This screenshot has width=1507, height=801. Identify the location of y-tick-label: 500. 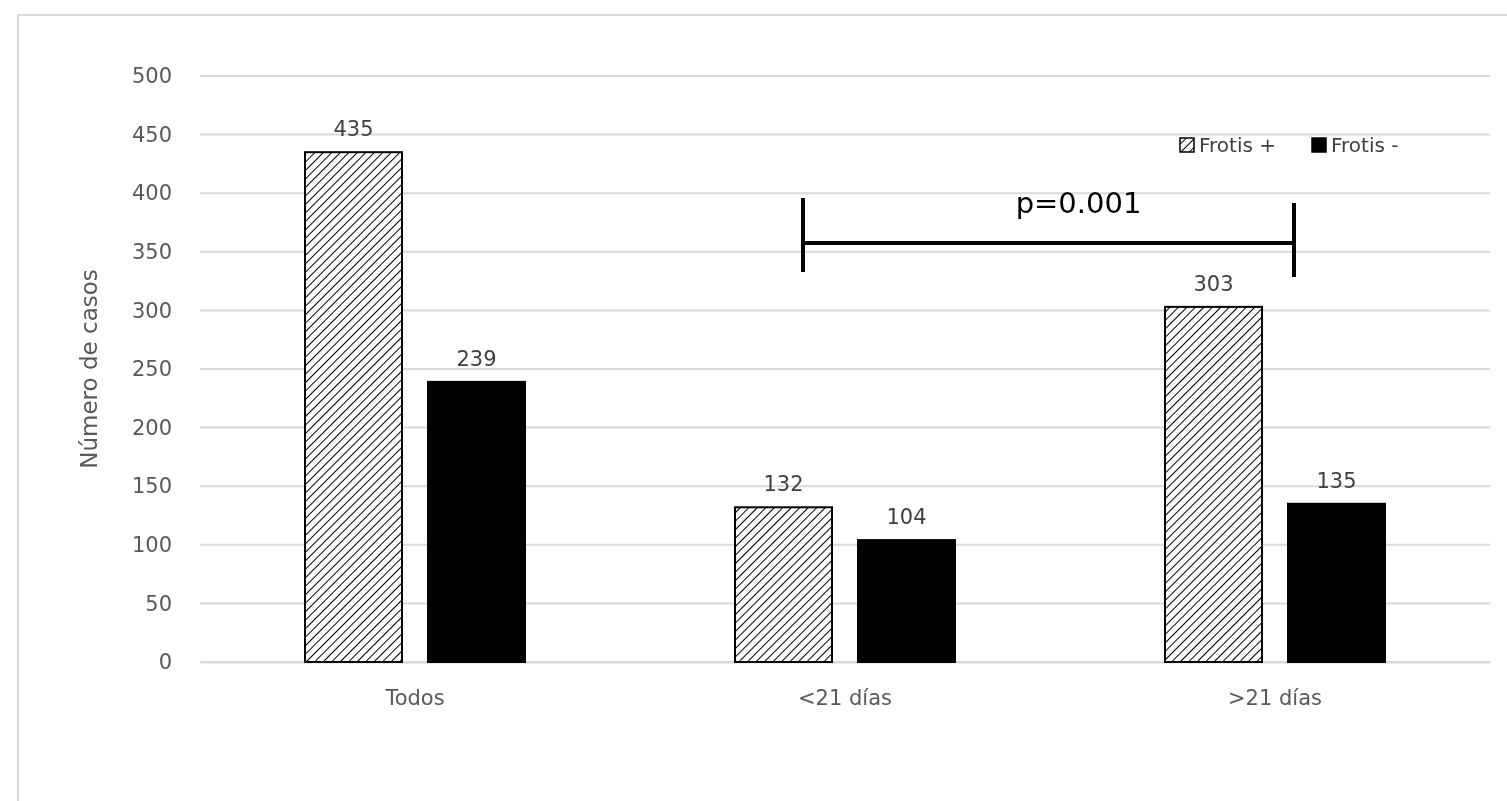
(151, 76).